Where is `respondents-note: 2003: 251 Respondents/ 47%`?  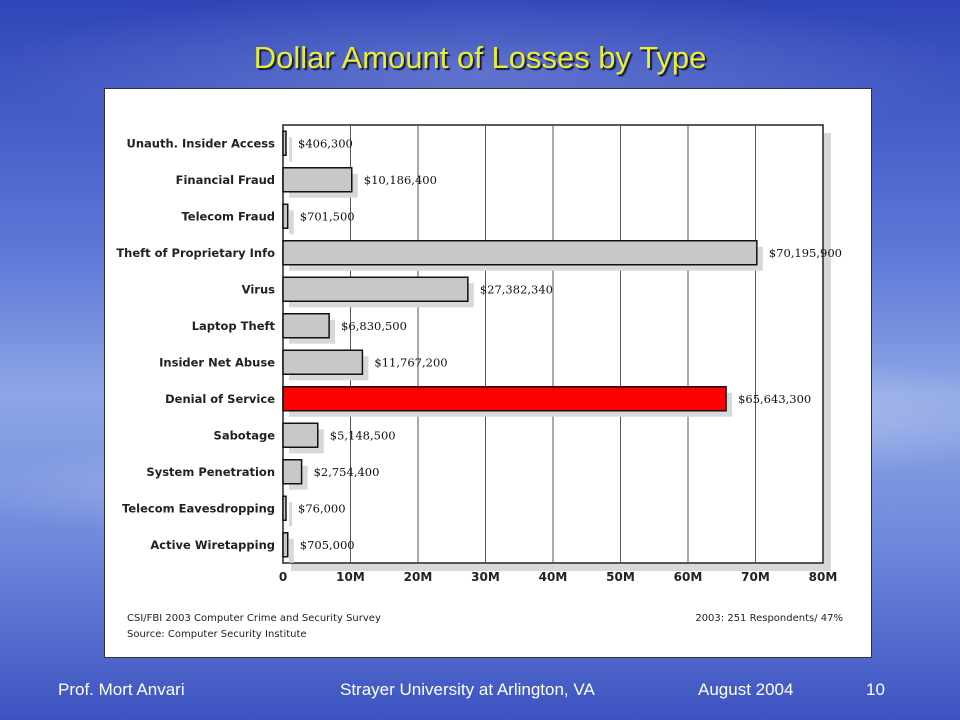
respondents-note: 2003: 251 Respondents/ 47% is located at coordinates (769, 618).